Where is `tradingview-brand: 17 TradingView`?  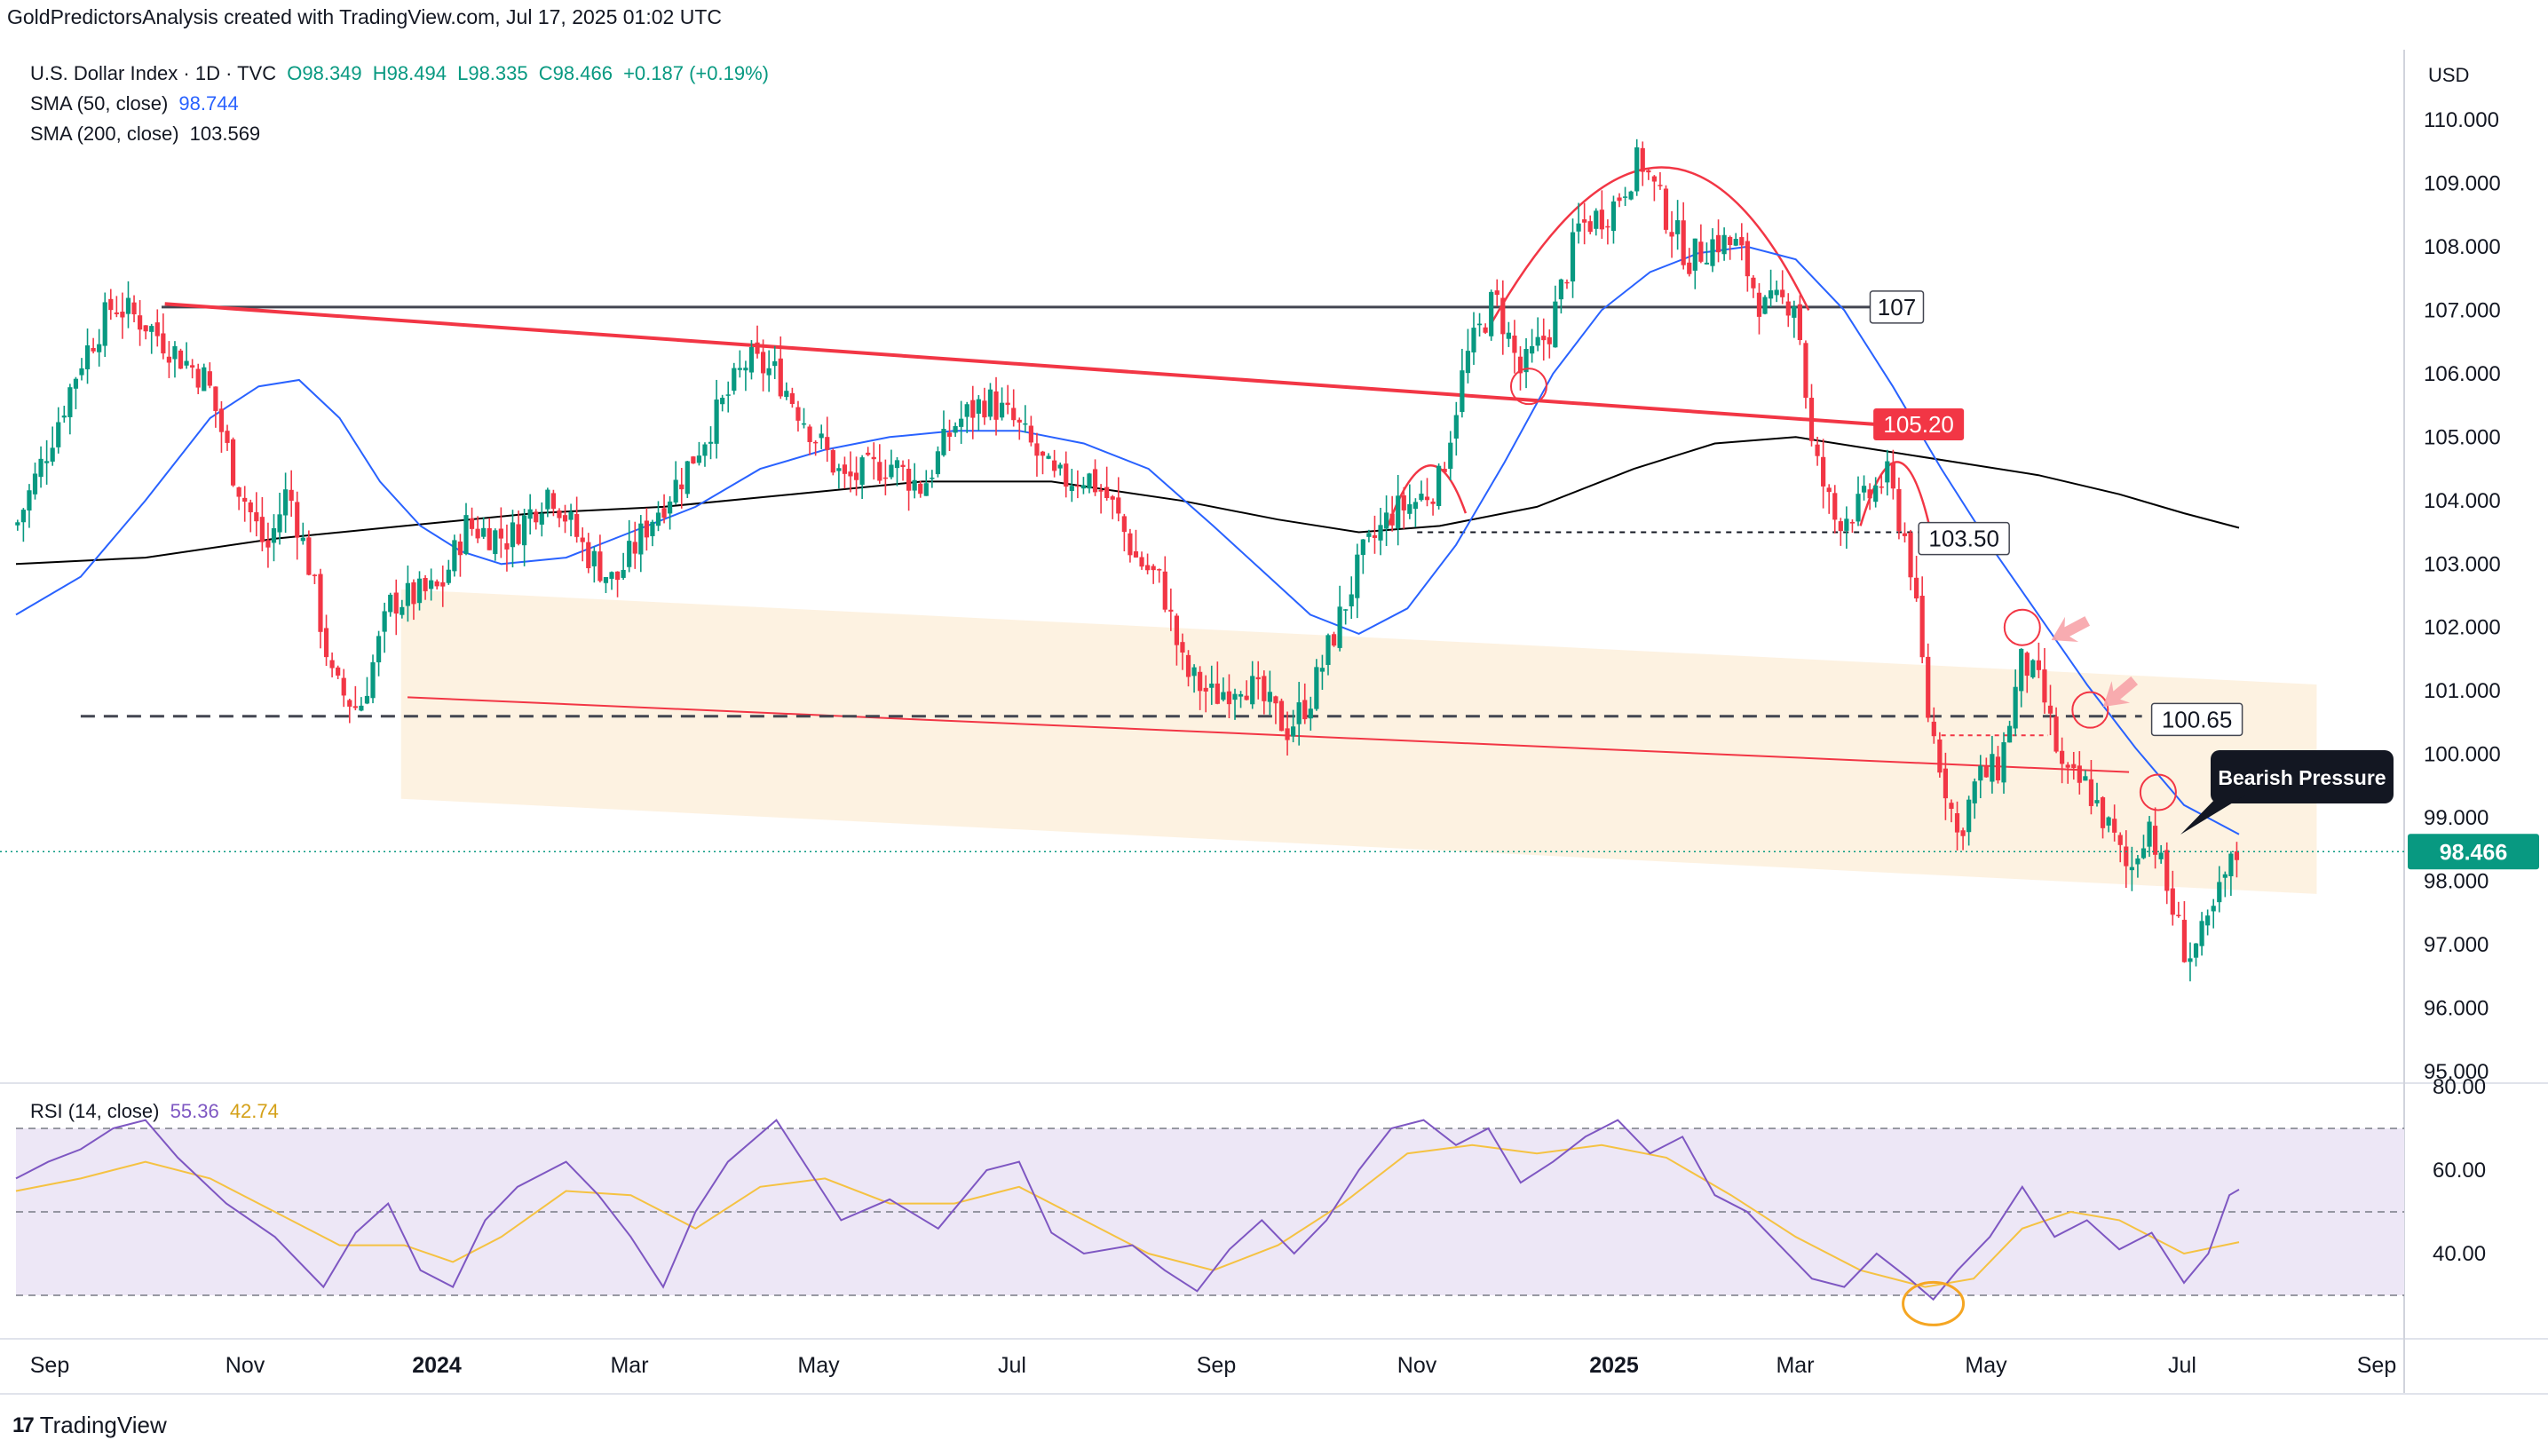 tradingview-brand: 17 TradingView is located at coordinates (89, 1425).